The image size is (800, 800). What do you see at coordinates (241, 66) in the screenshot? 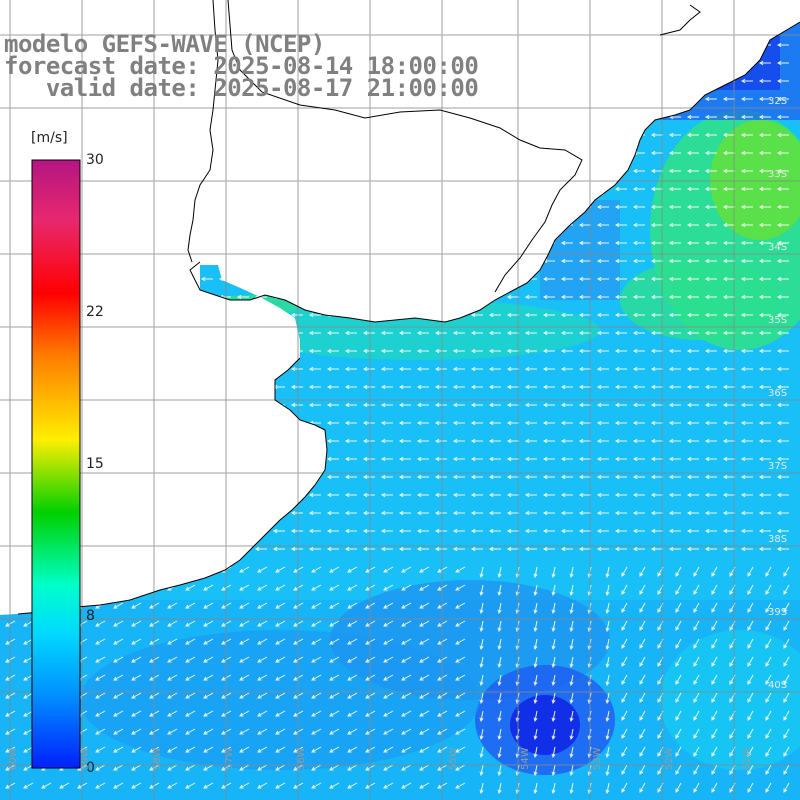
I see `forecast-date: forecast date: 2025-08-14 18:00:00` at bounding box center [241, 66].